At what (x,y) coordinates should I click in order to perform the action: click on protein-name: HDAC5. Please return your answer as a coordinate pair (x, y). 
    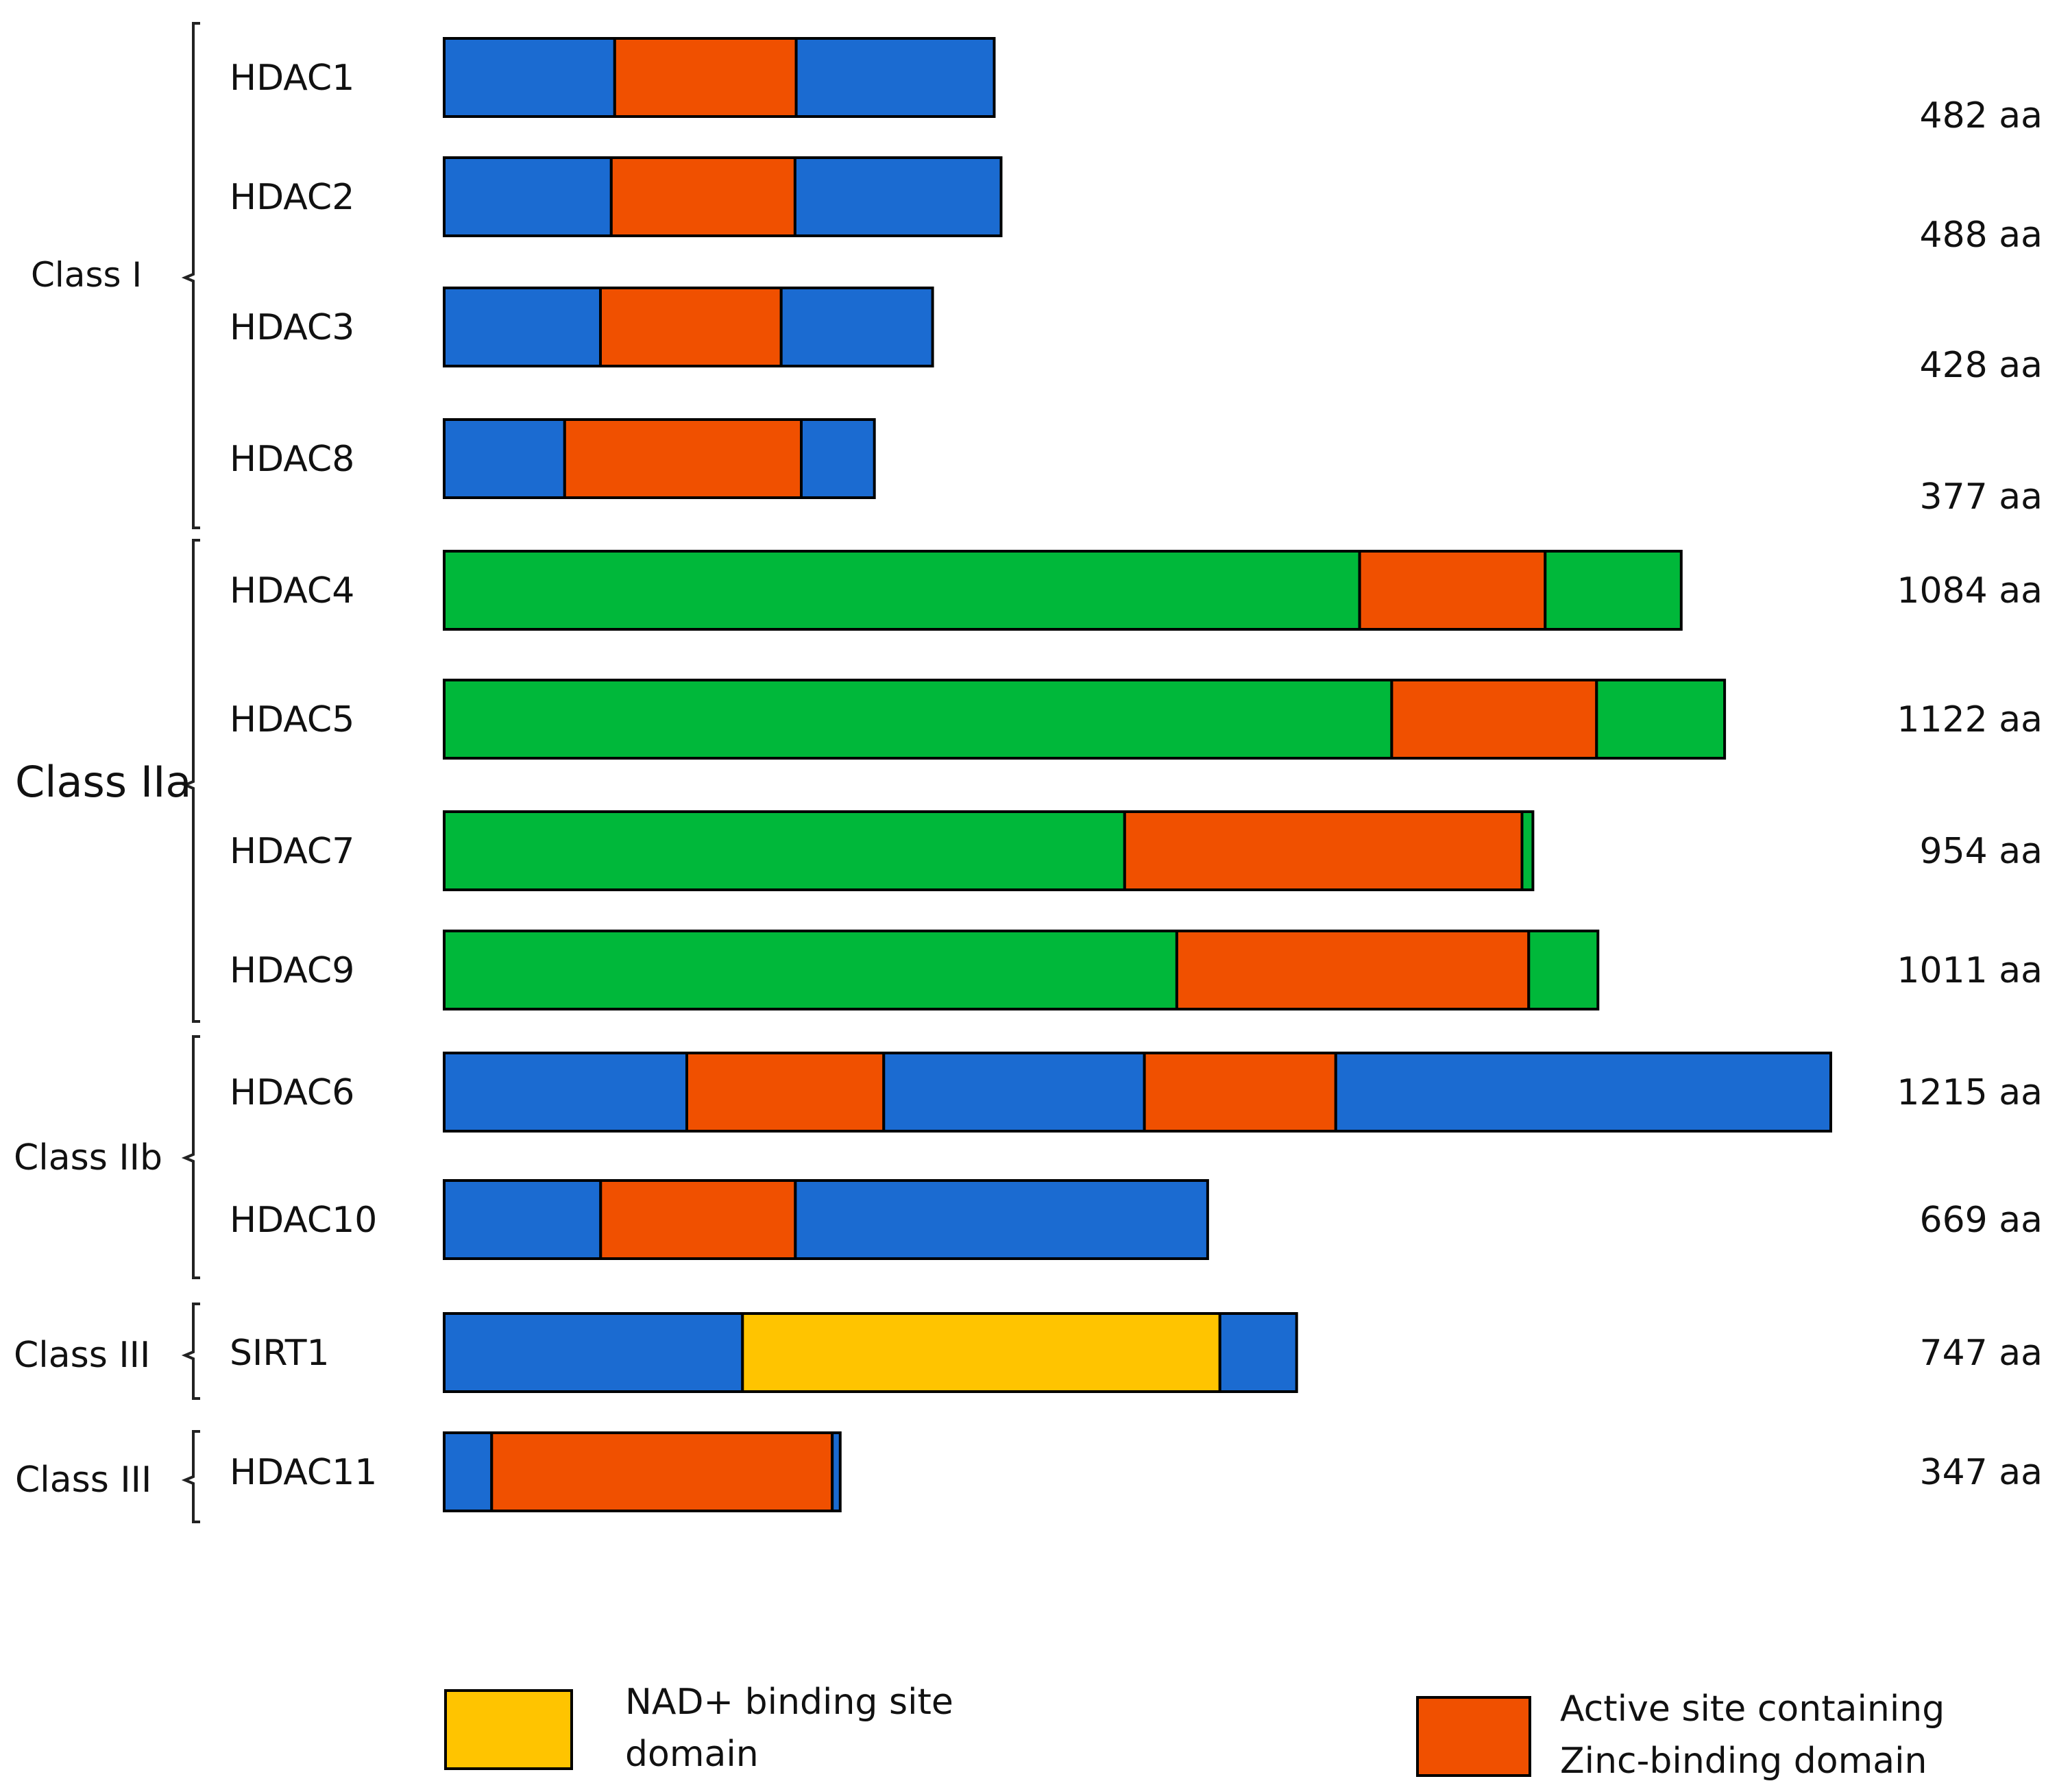
    Looking at the image, I should click on (292, 719).